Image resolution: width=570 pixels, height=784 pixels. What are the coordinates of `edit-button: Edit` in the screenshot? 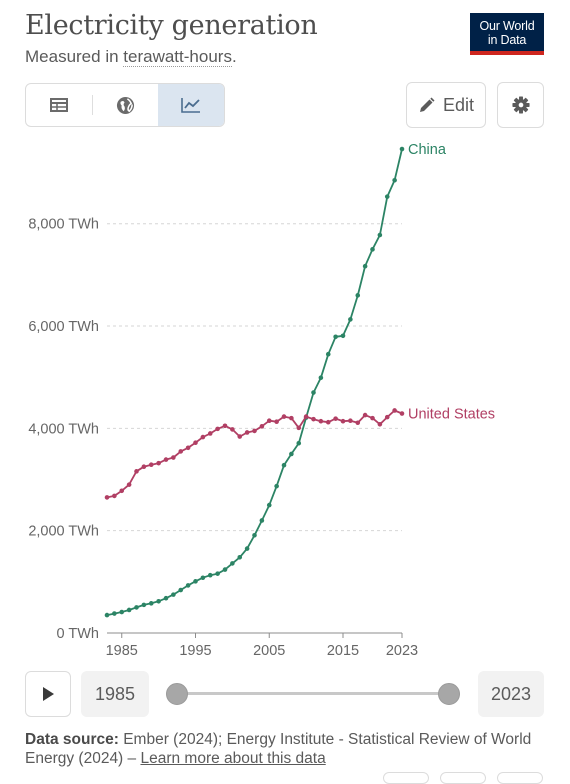 It's located at (446, 105).